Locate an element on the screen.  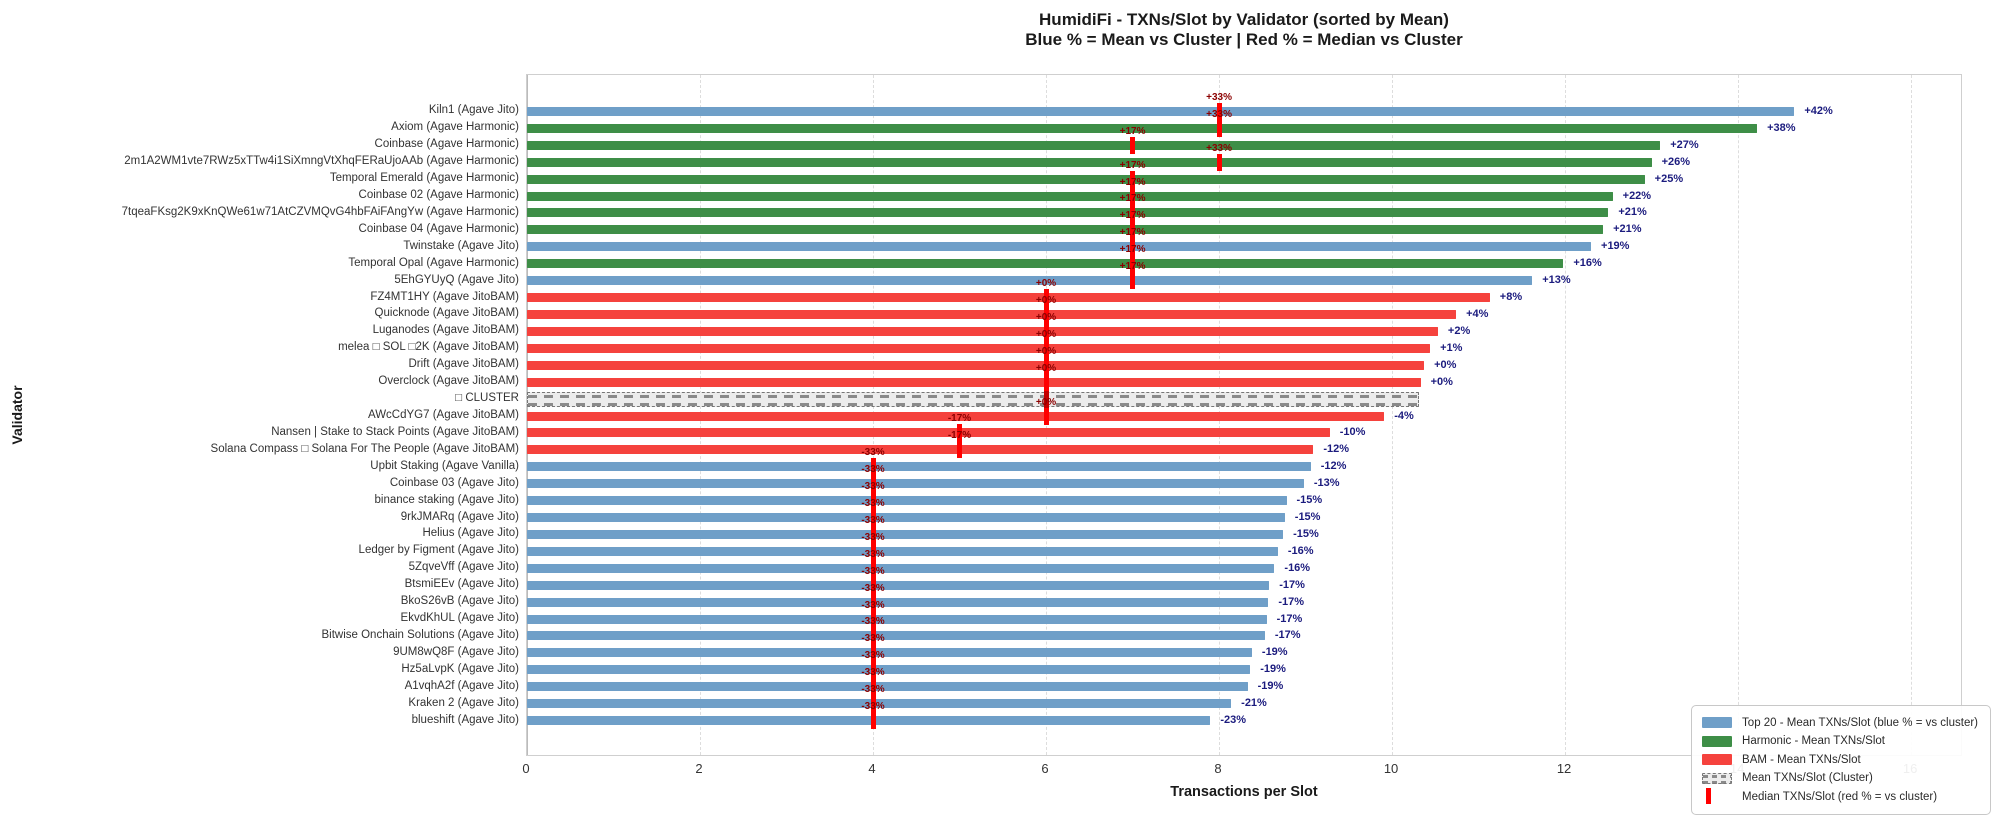
mean-vs-cluster-label: +42% is located at coordinates (1818, 110).